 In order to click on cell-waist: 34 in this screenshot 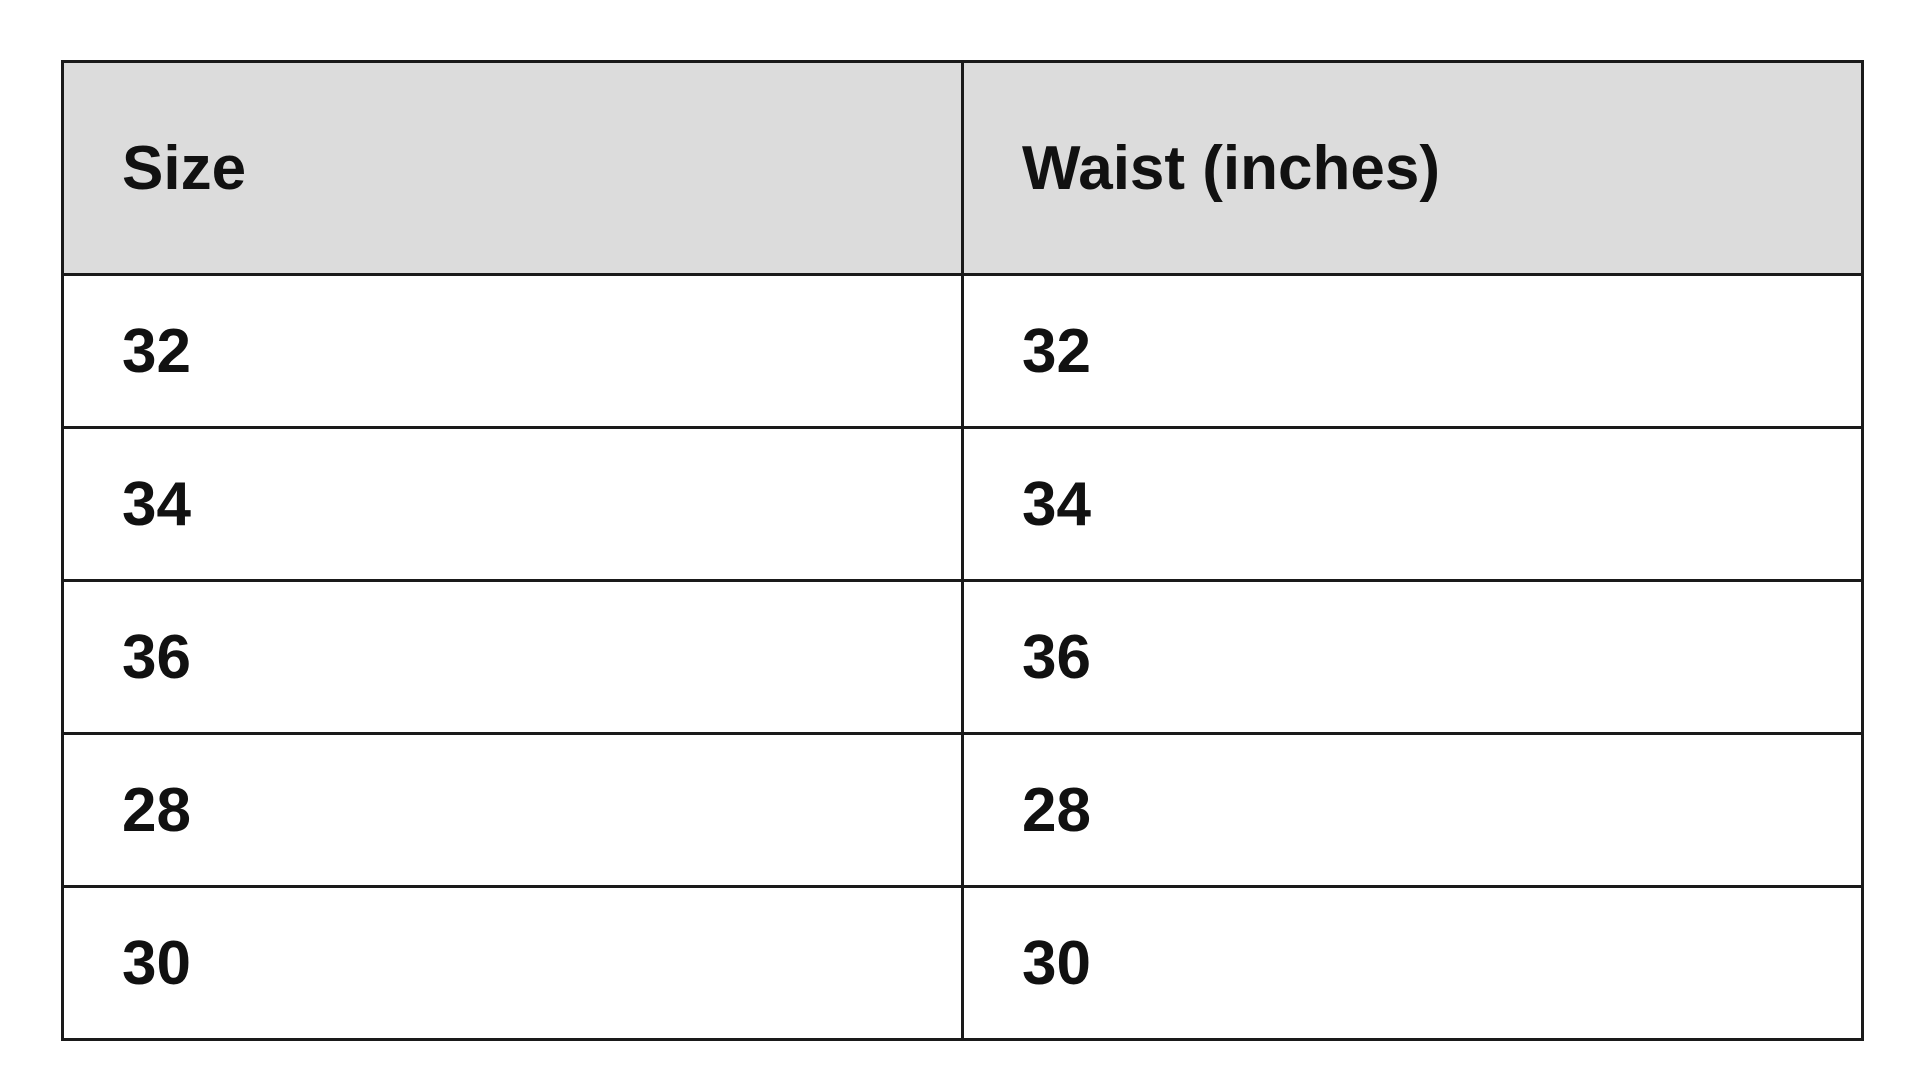, I will do `click(1412, 504)`.